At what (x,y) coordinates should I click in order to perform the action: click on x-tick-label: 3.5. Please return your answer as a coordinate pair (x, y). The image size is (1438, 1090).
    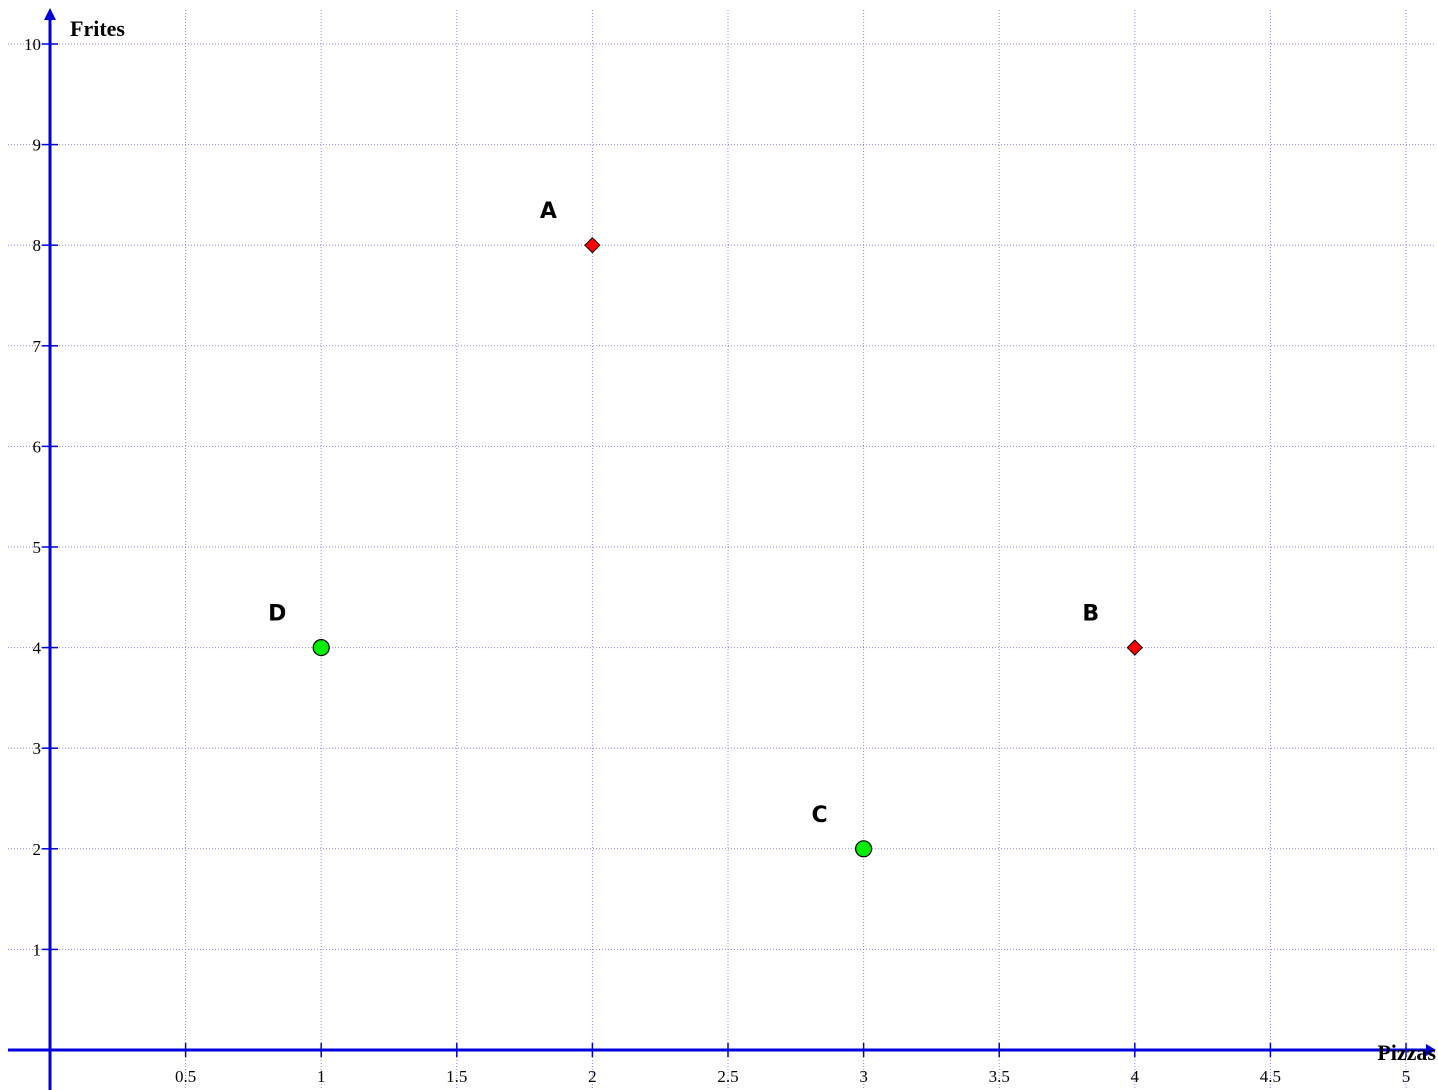
    Looking at the image, I should click on (999, 1076).